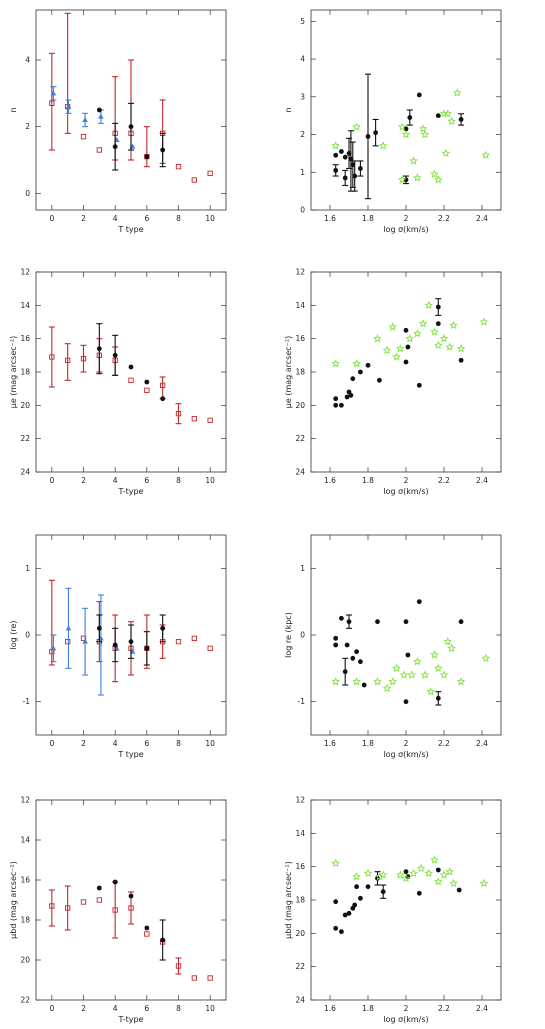 Image resolution: width=545 pixels, height=1029 pixels. Describe the element at coordinates (482, 743) in the screenshot. I see `x-tick-label: 2.4` at that location.